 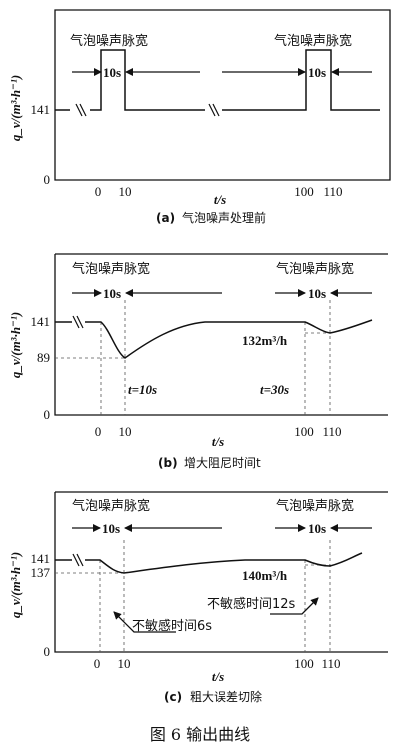 I want to click on panel-b-flow-annotation: 132m³/h, so click(x=265, y=340).